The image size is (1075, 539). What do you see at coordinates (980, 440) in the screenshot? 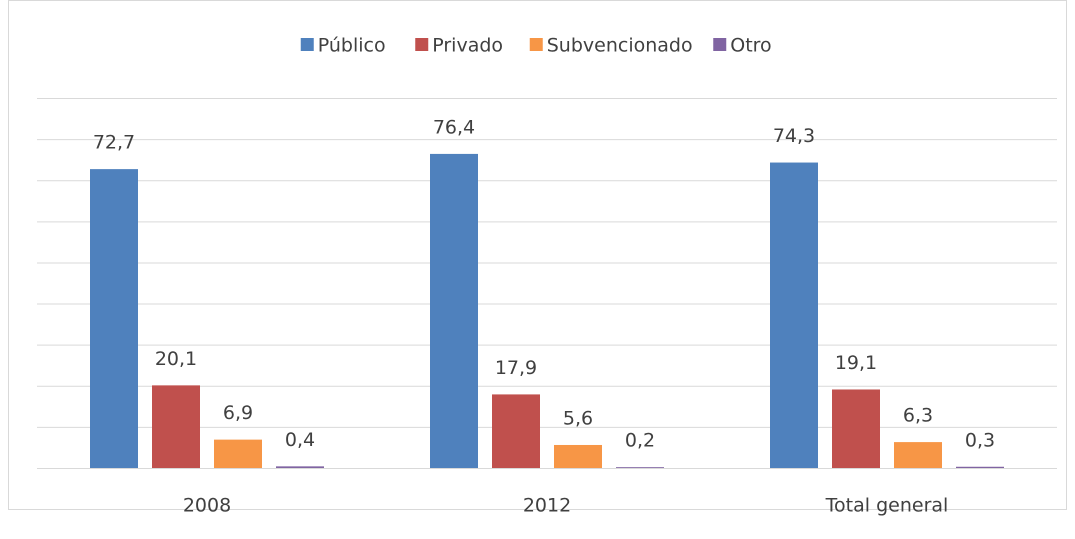
I see `data-label: 0,3` at bounding box center [980, 440].